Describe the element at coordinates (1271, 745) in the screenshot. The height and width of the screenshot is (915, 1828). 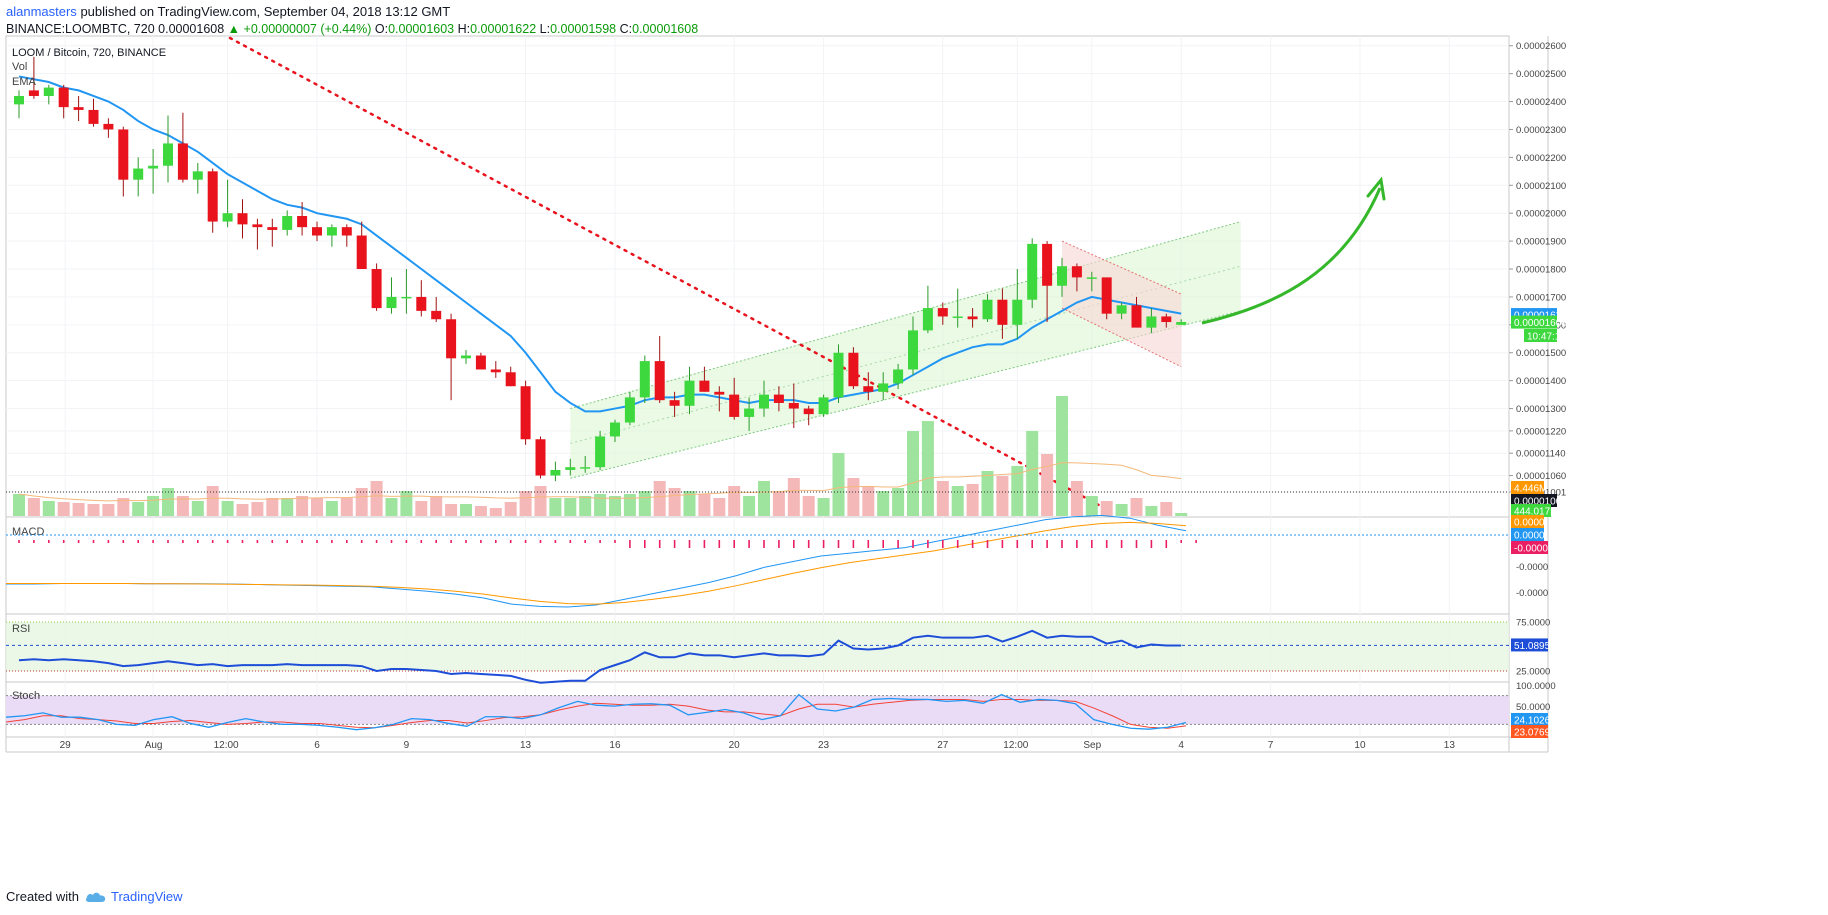
I see `x-tick-label: 7` at that location.